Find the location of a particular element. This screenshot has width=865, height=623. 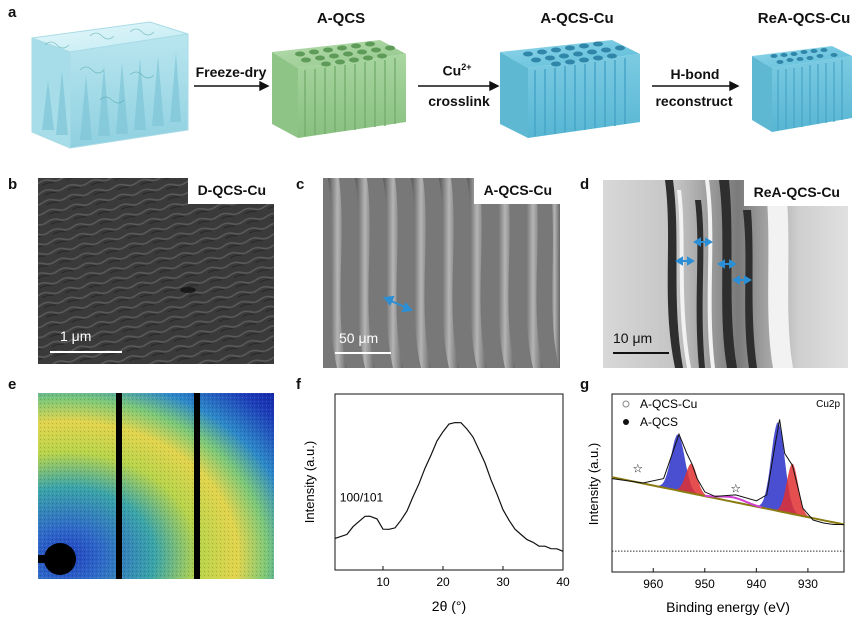

sem-texture-b is located at coordinates (156, 271).